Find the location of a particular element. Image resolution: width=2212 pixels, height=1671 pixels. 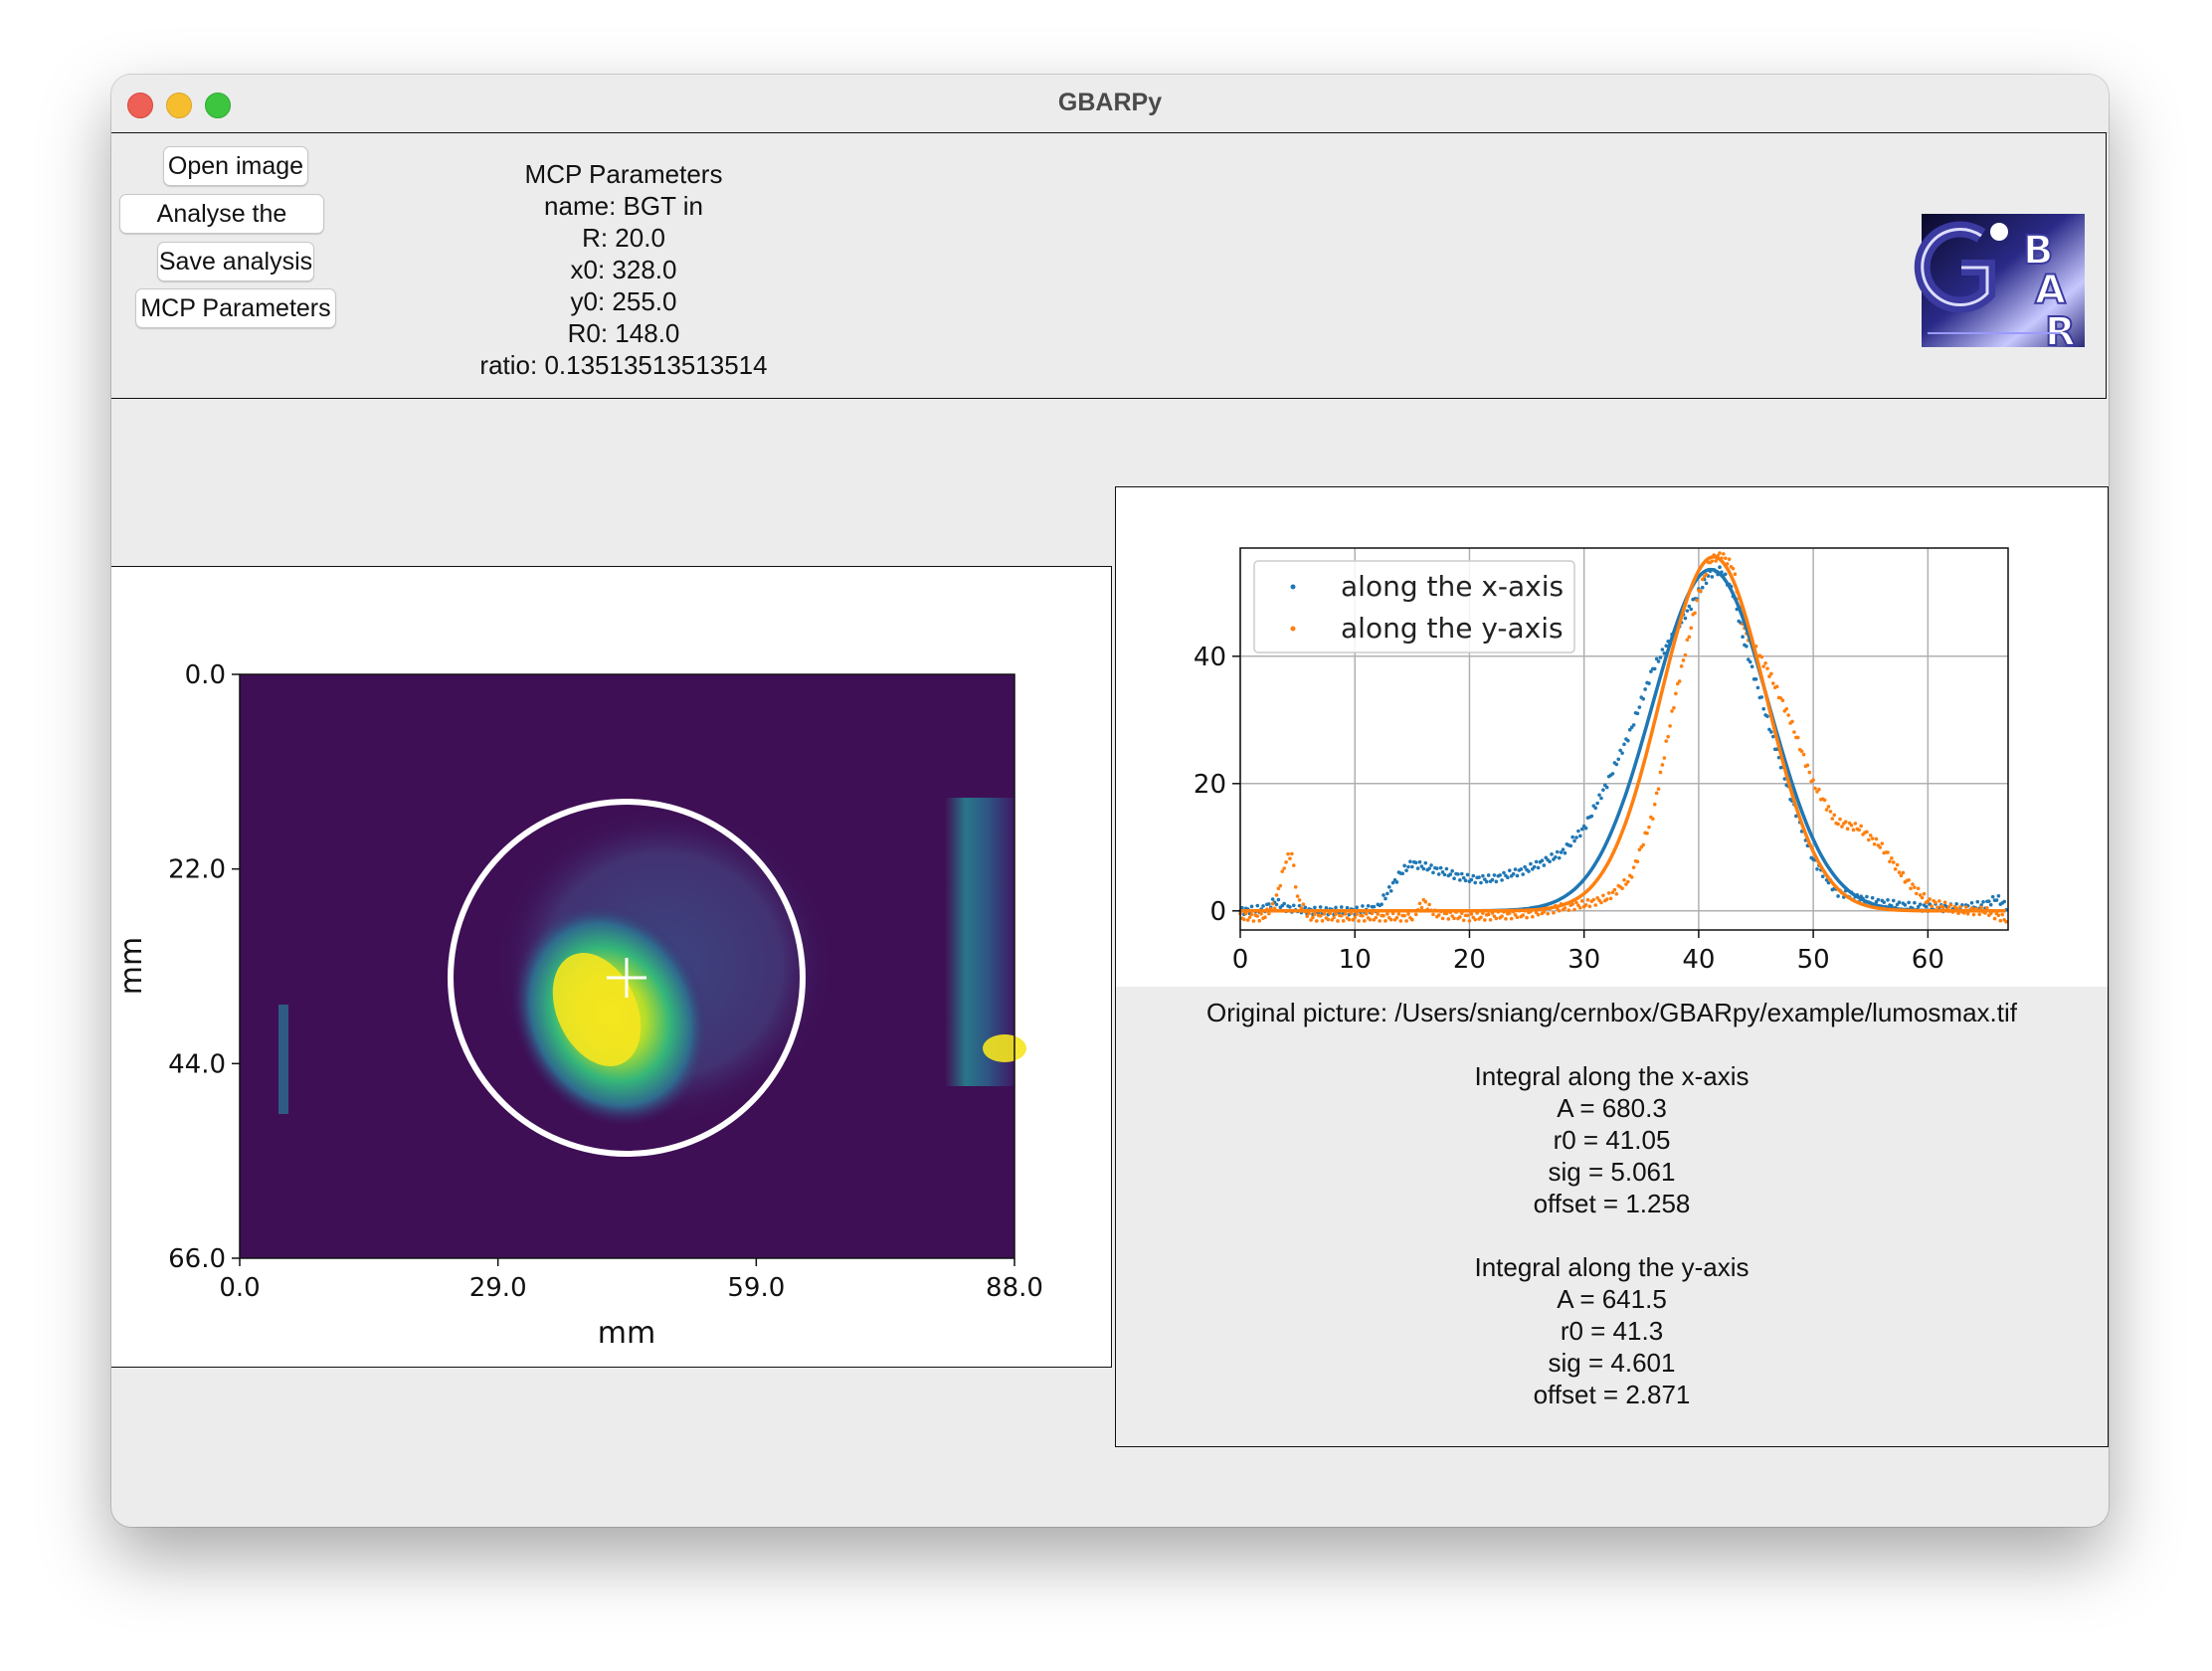

title-bar: GBARPy is located at coordinates (1110, 104).